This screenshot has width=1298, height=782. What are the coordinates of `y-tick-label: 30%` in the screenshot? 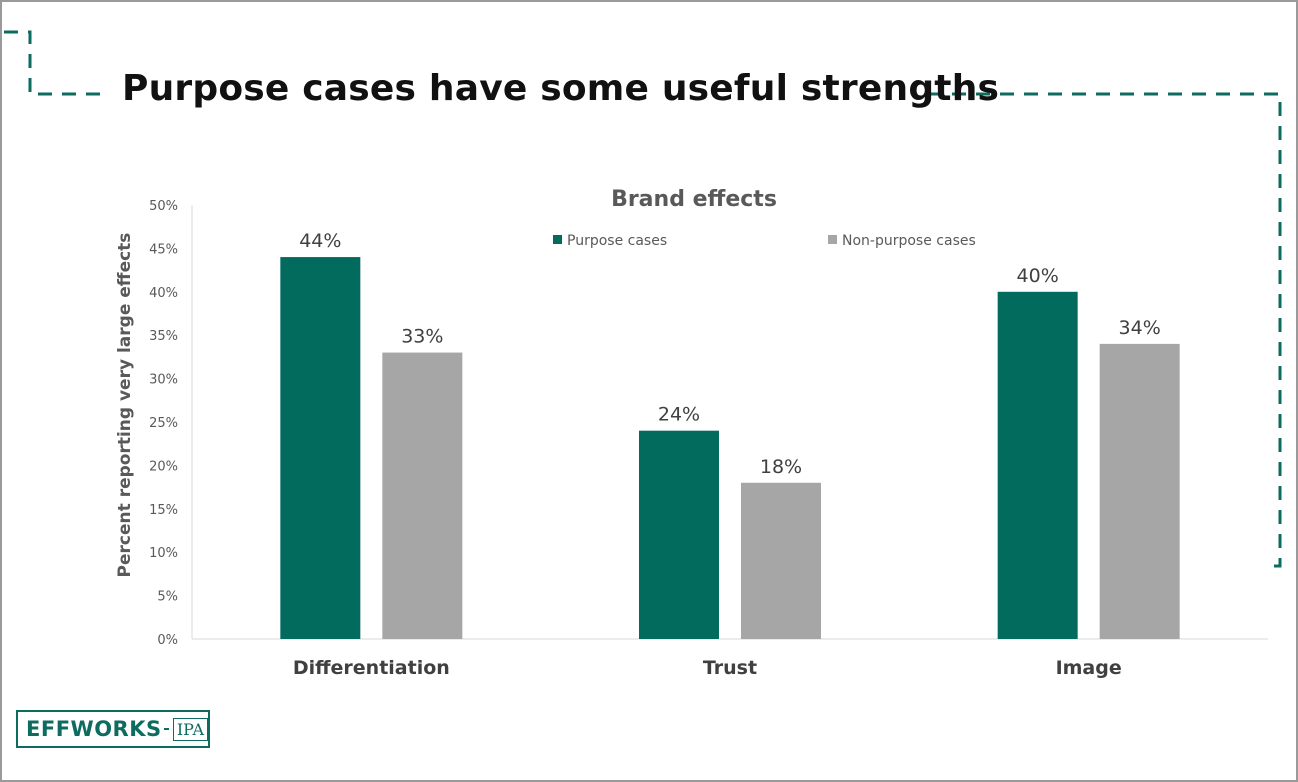 It's located at (163, 380).